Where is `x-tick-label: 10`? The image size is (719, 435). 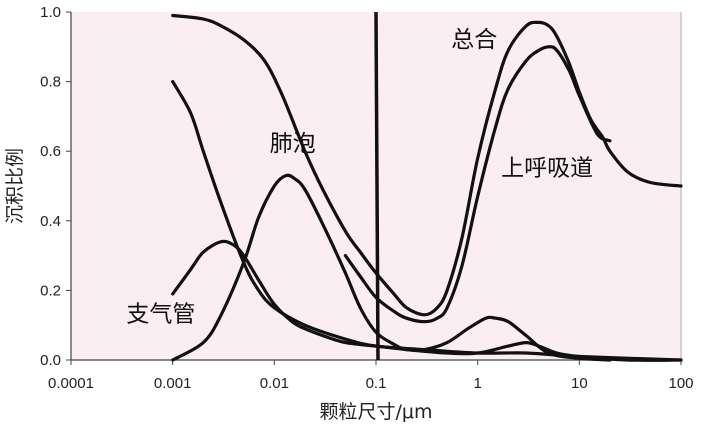 x-tick-label: 10 is located at coordinates (579, 383).